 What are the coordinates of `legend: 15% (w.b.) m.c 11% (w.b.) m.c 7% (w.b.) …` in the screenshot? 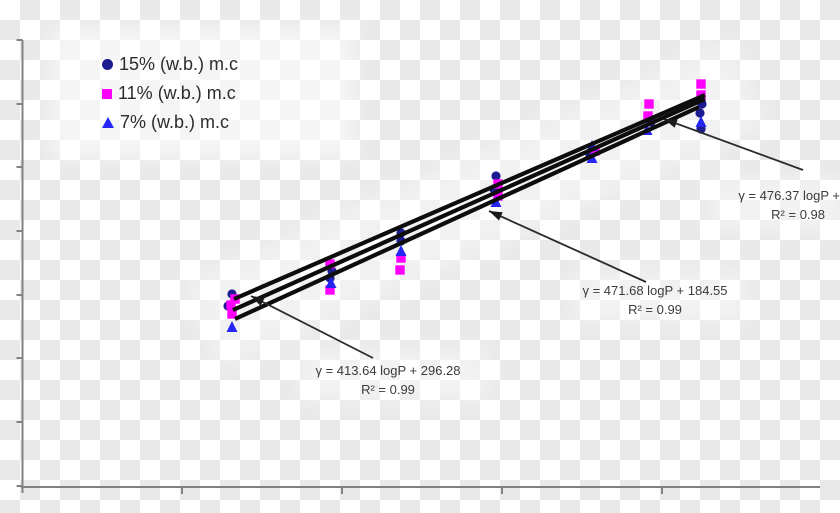 It's located at (170, 93).